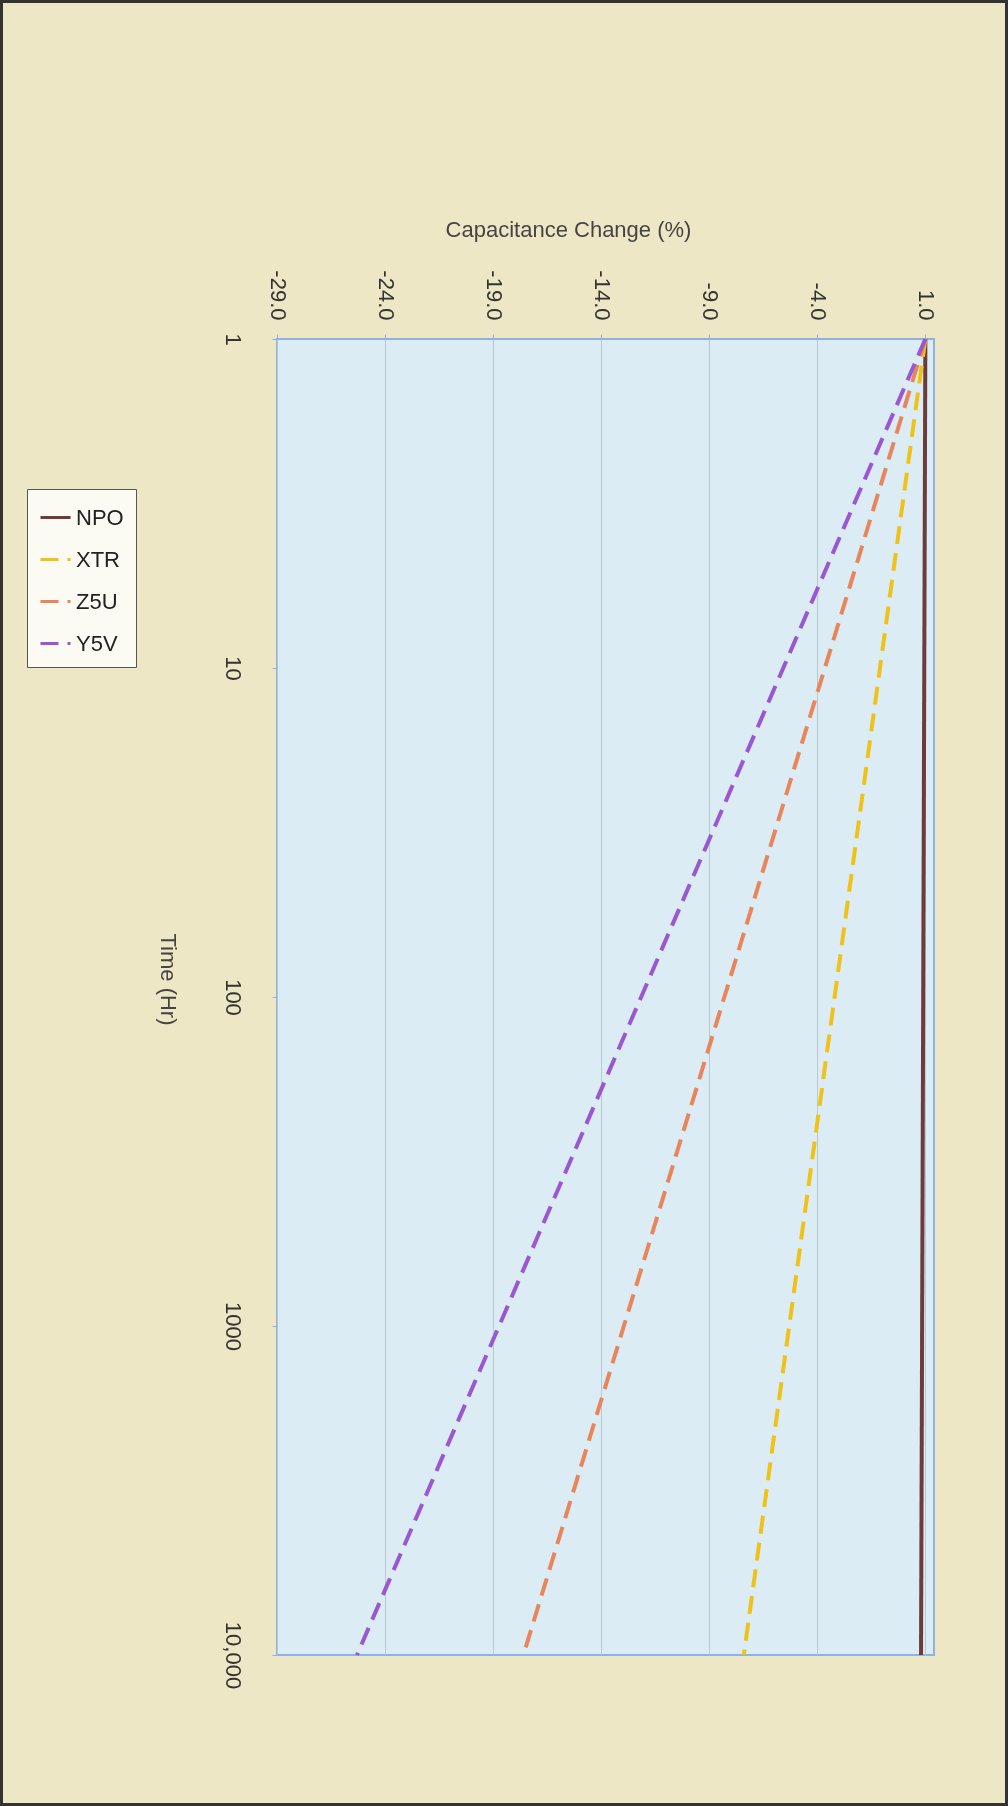 This screenshot has height=1806, width=1008. Describe the element at coordinates (97, 601) in the screenshot. I see `legend-label: Z5U` at that location.